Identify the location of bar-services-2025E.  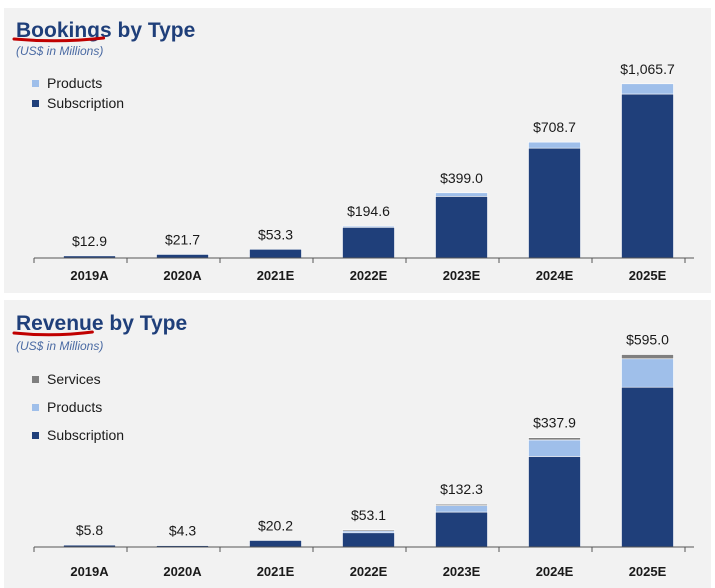
(647, 357).